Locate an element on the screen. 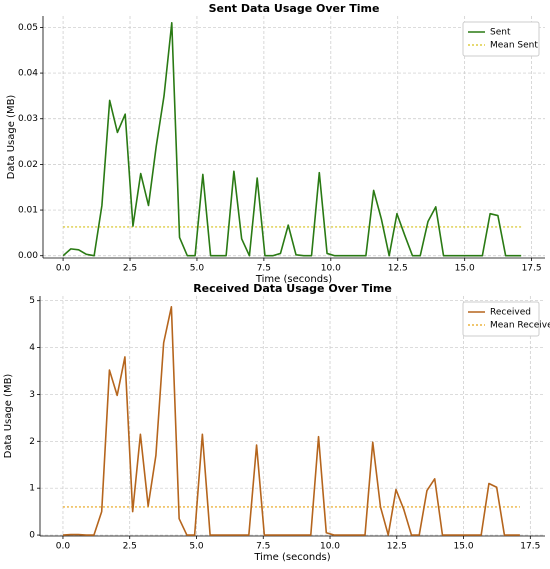  y-tick-label: 0.01 is located at coordinates (28, 211).